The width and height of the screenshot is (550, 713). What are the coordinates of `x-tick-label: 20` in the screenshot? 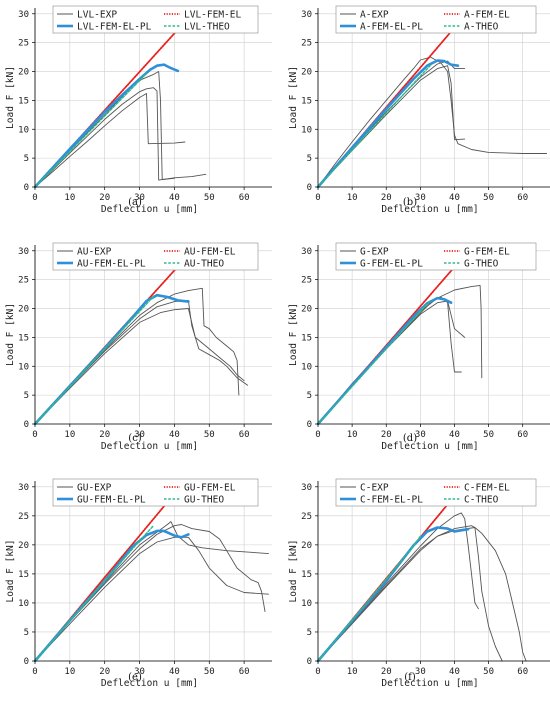 It's located at (104, 198).